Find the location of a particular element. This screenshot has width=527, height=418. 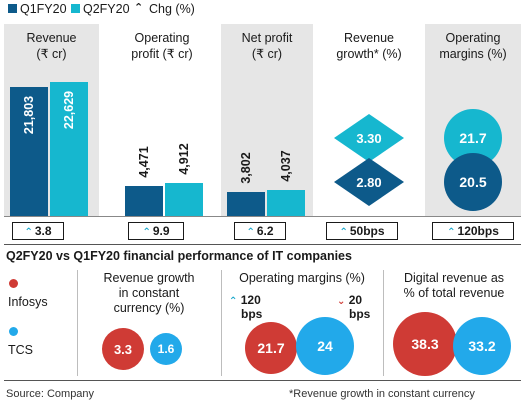

bar-label-q2-2: 4,037 is located at coordinates (286, 166).